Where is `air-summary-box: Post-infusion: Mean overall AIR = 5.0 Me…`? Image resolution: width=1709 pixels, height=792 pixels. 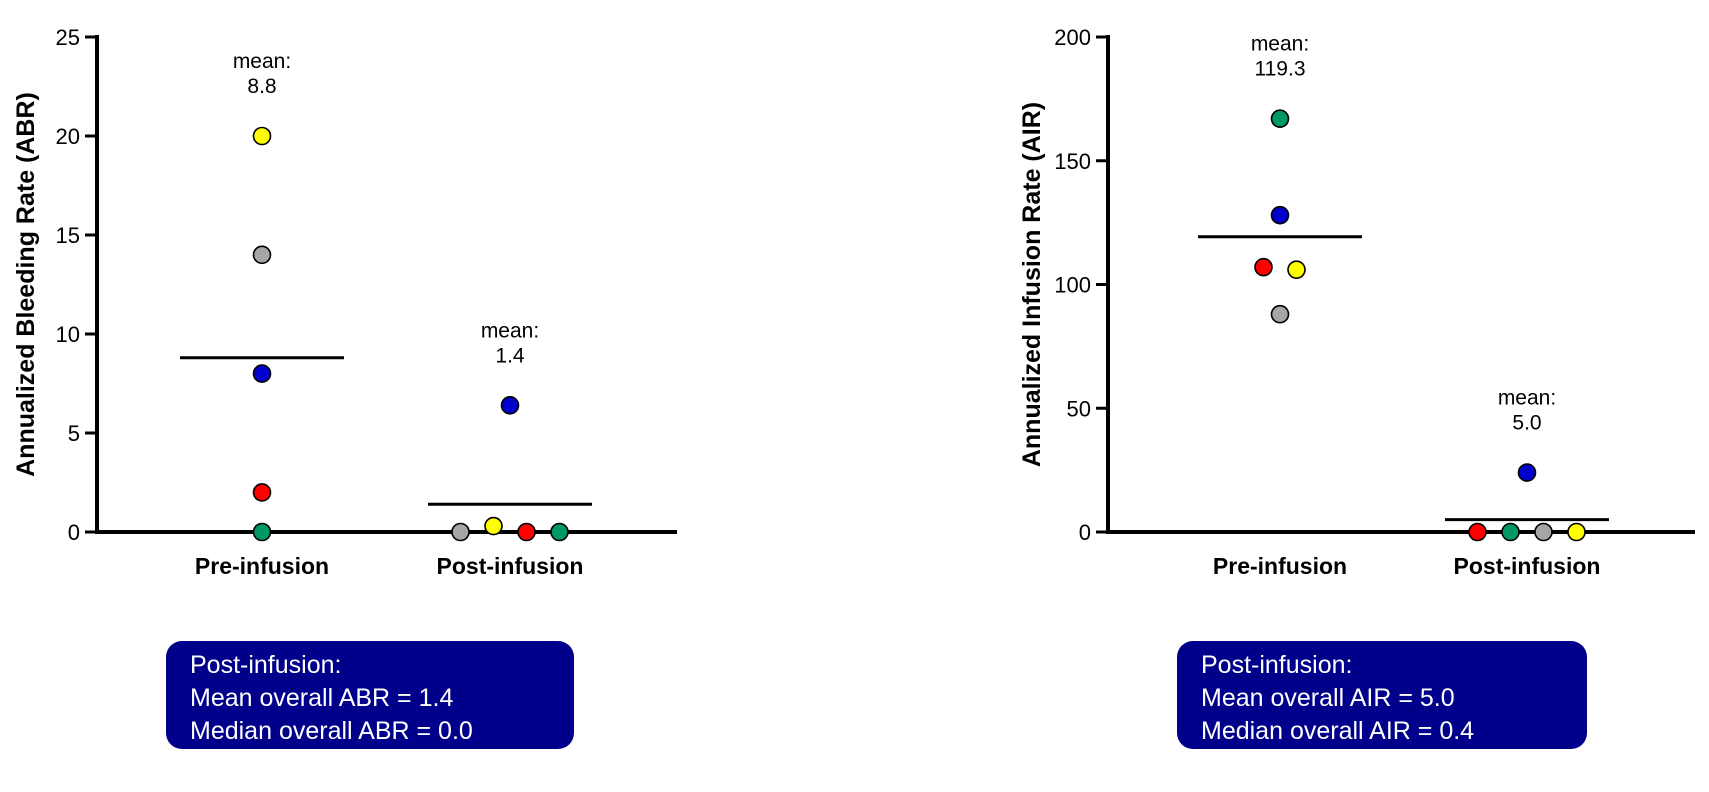 air-summary-box: Post-infusion: Mean overall AIR = 5.0 Me… is located at coordinates (1382, 695).